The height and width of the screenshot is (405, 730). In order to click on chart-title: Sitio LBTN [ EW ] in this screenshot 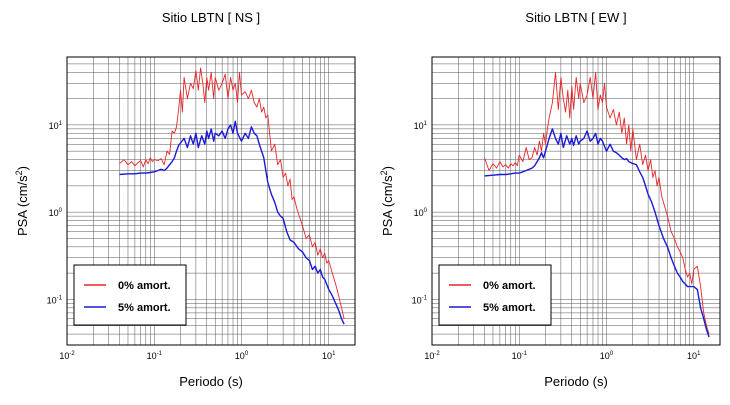, I will do `click(575, 17)`.